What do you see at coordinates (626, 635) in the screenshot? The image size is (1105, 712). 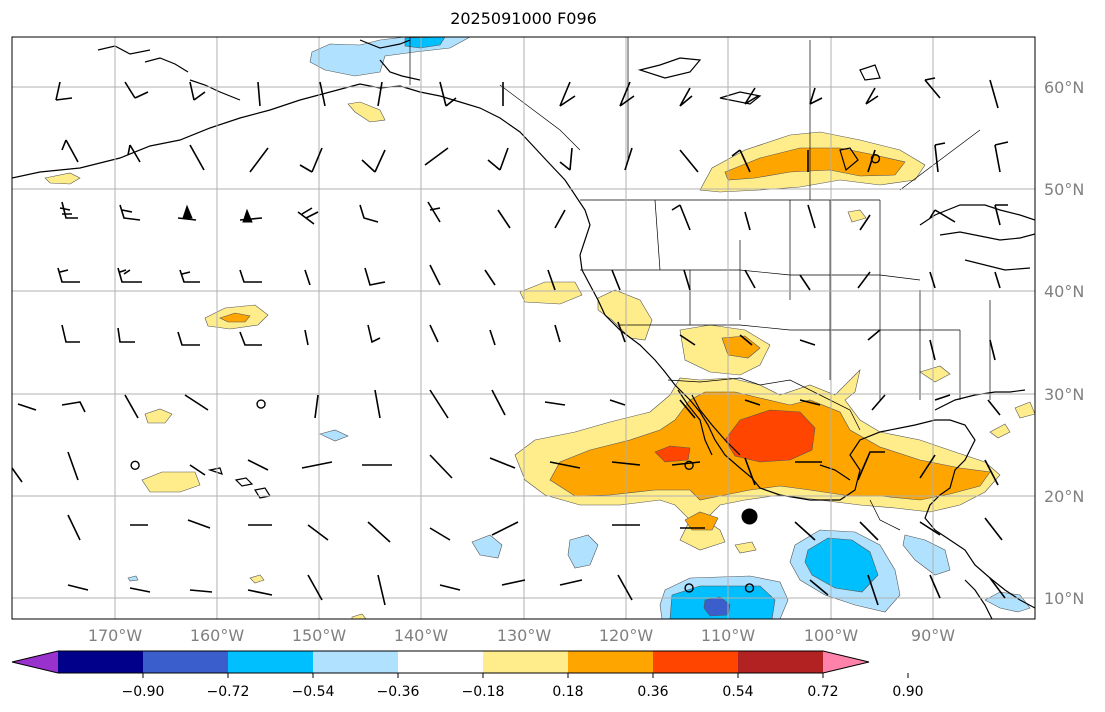 I see `lon-label-120w: 120°W` at bounding box center [626, 635].